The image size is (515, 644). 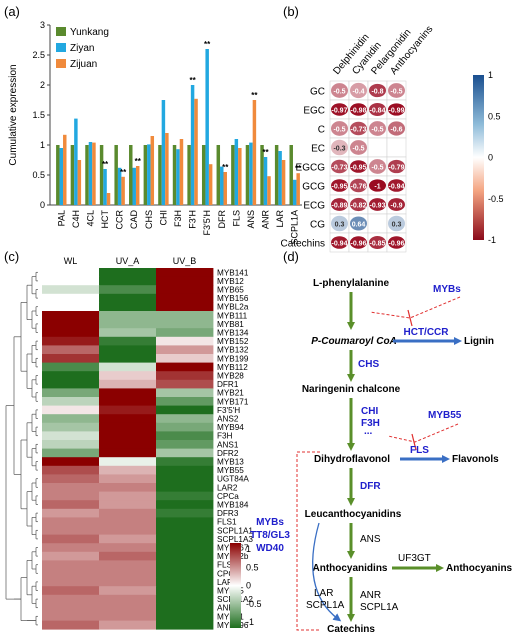 I want to click on bar-ziyan-cad, so click(x=134, y=186).